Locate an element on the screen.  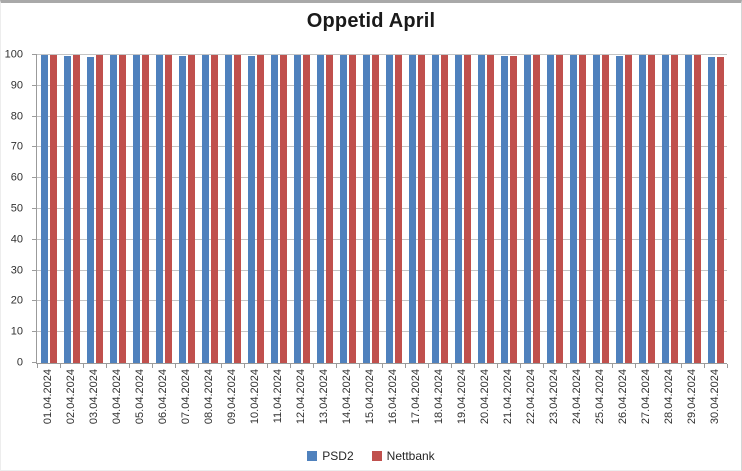
x-tick-label: 26.04.2024 is located at coordinates (623, 397).